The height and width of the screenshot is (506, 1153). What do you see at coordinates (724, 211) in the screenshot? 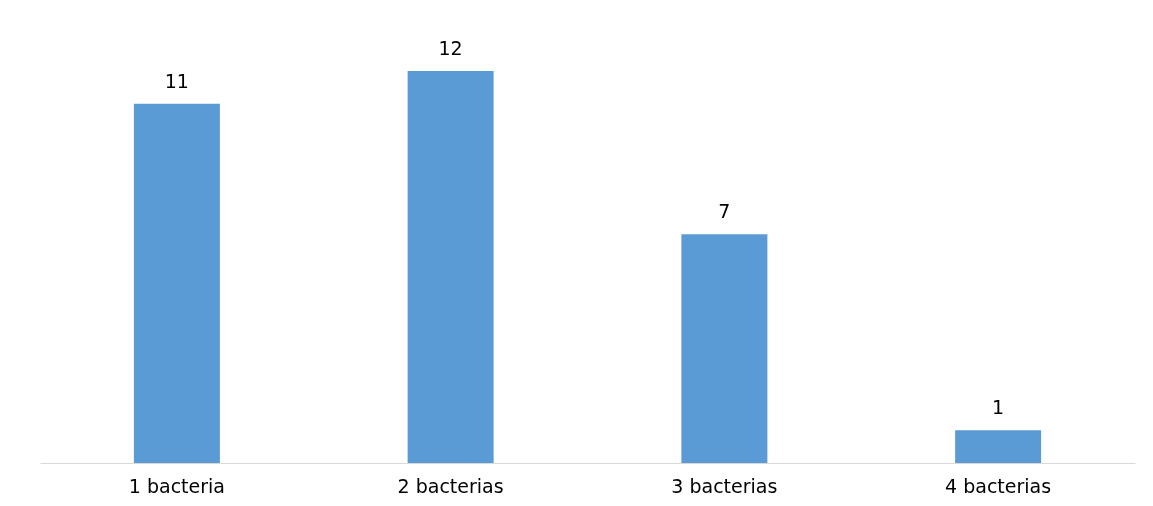
I see `data-label: 7` at bounding box center [724, 211].